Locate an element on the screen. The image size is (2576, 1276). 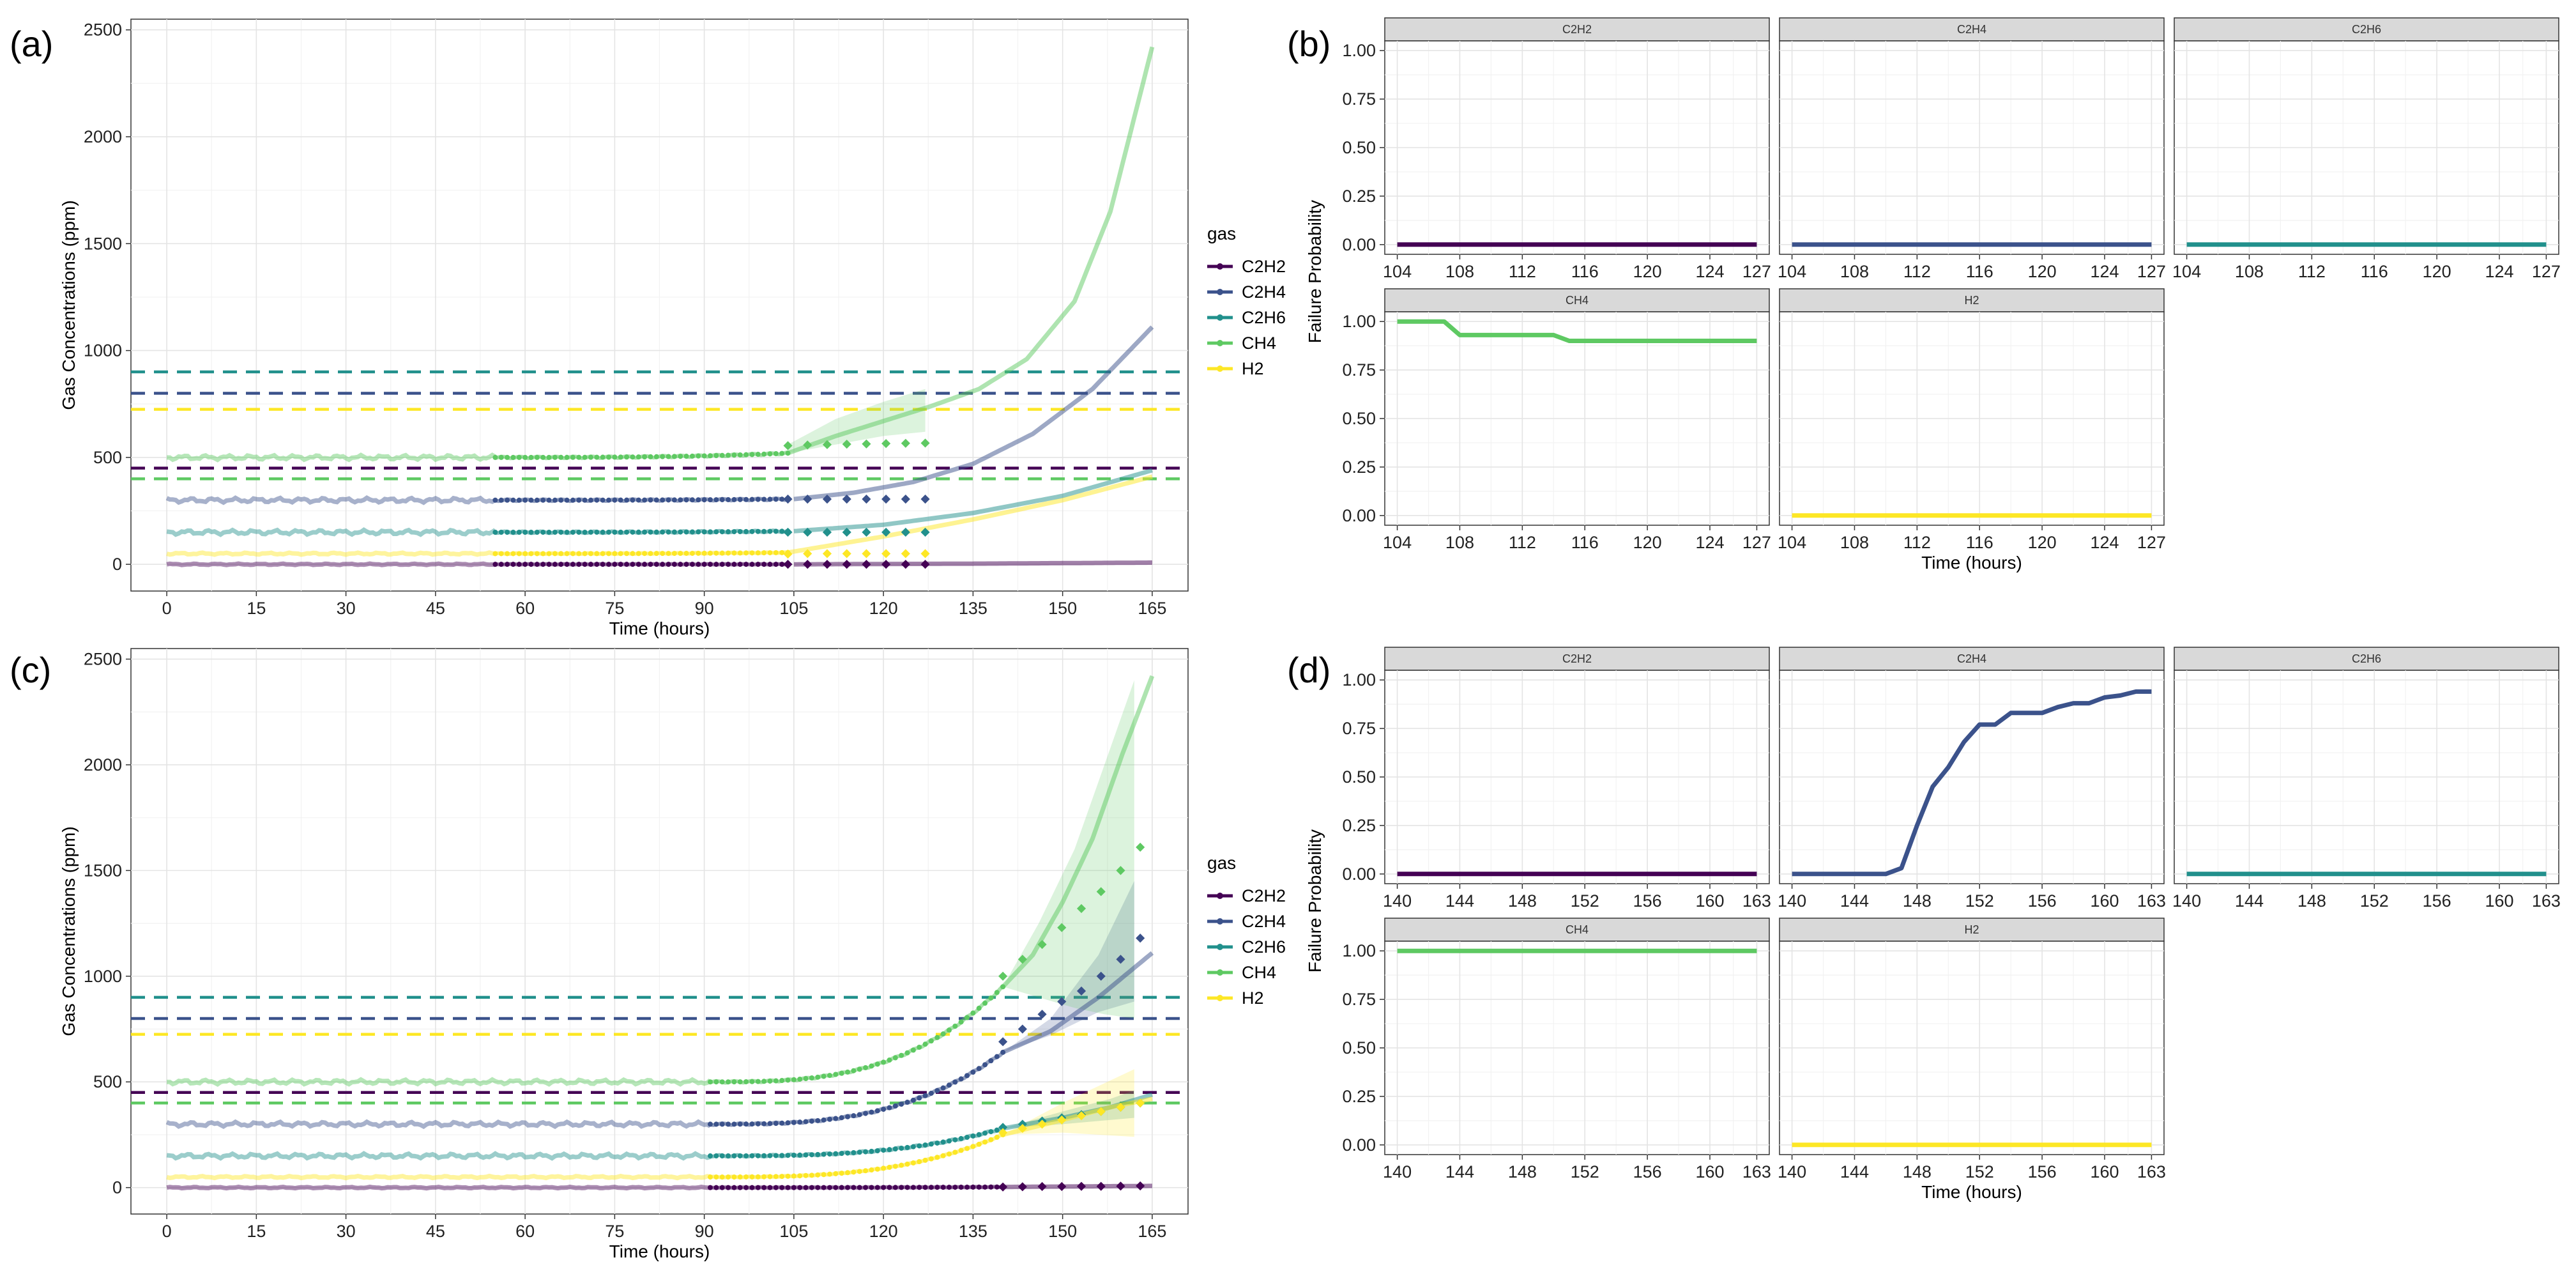
panel-label-c: (c) is located at coordinates (31, 670).